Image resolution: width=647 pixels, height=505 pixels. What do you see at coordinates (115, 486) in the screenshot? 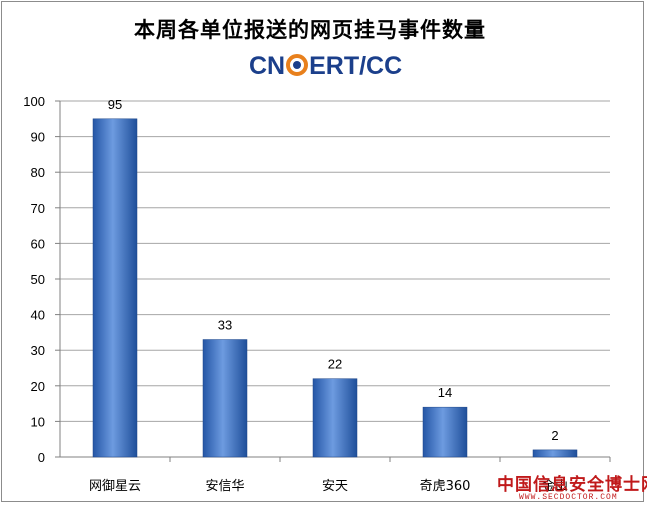
I see `x-tick-label: 网御星云` at bounding box center [115, 486].